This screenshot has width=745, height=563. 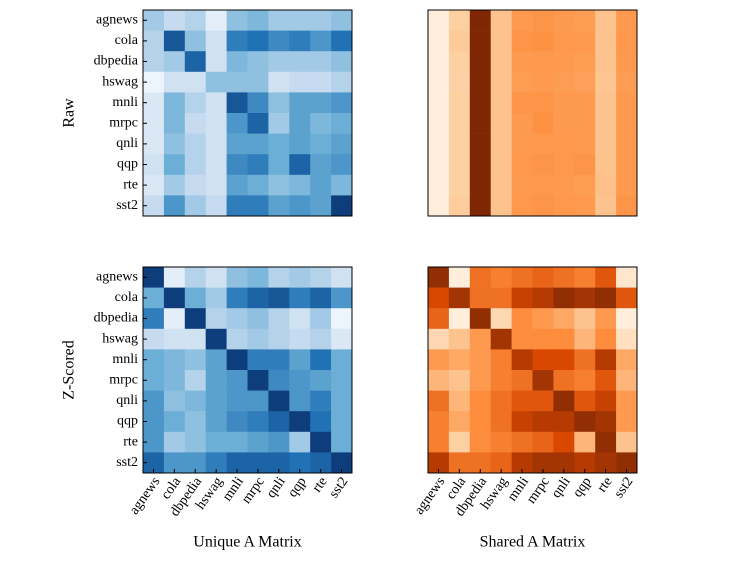 I want to click on x-tick-label: qqp, so click(x=582, y=488).